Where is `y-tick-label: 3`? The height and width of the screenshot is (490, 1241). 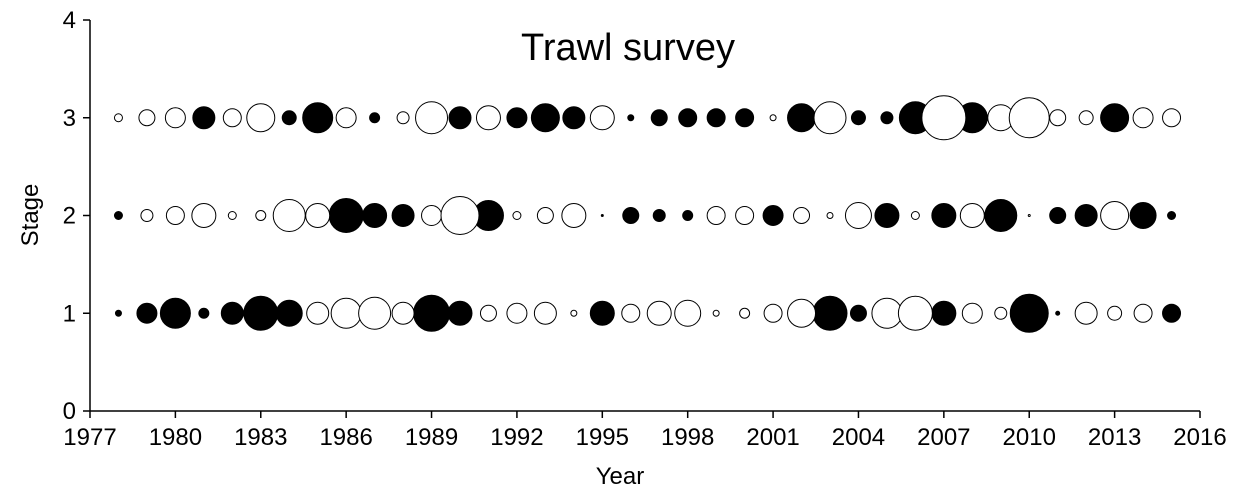 y-tick-label: 3 is located at coordinates (69, 118).